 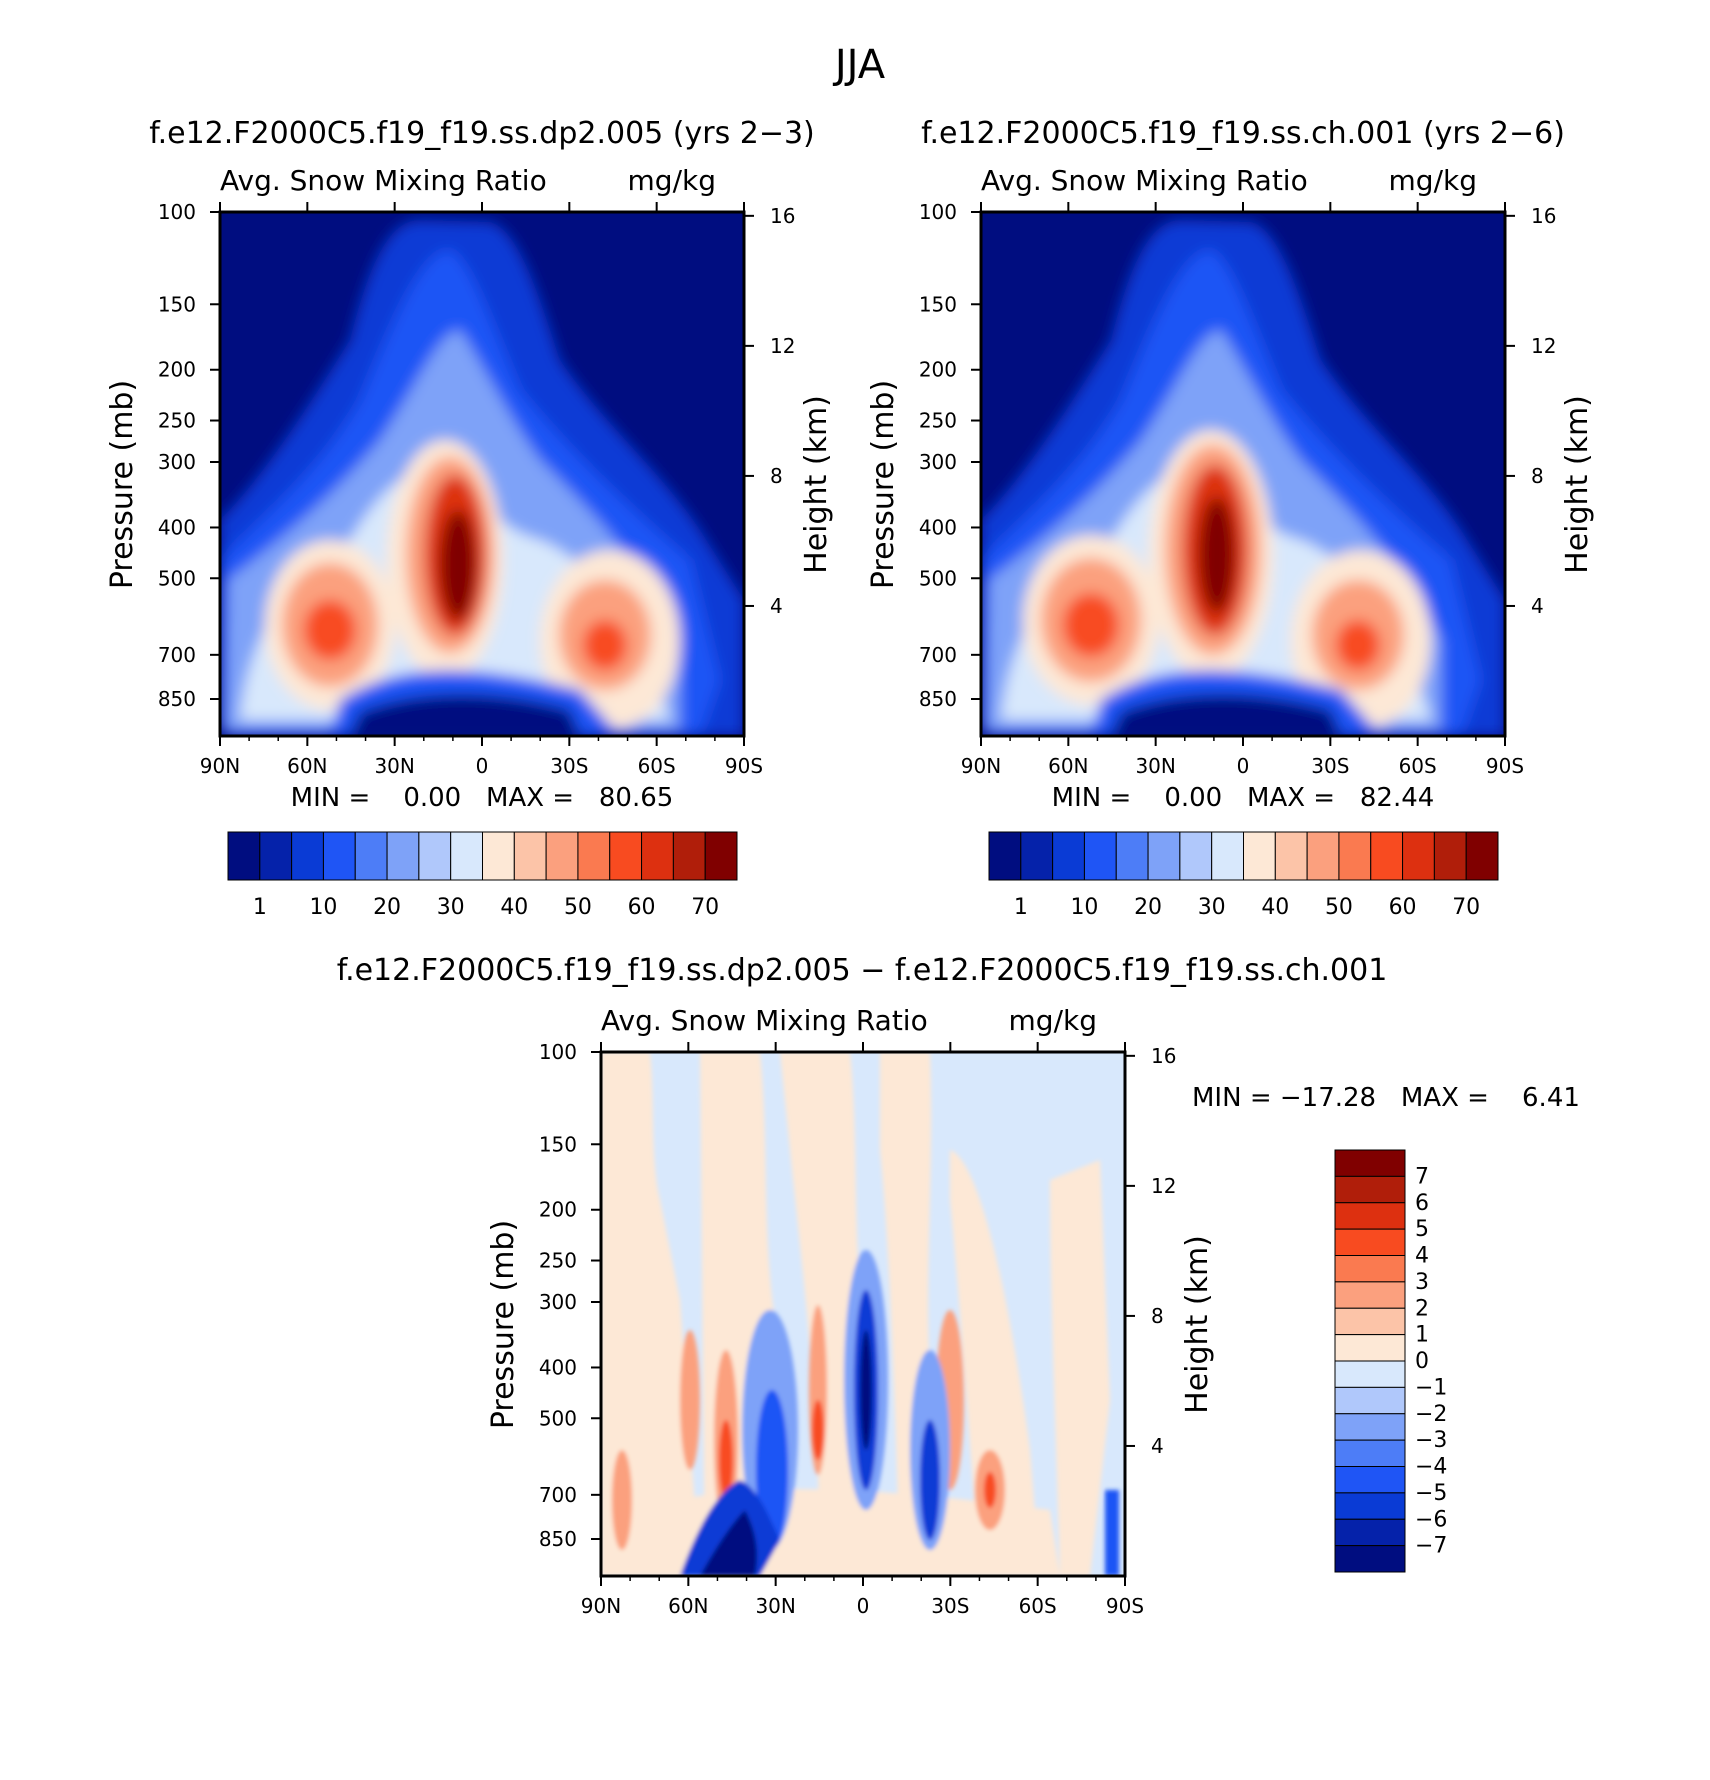 I want to click on y-right-tick-label: 4, so click(x=776, y=606).